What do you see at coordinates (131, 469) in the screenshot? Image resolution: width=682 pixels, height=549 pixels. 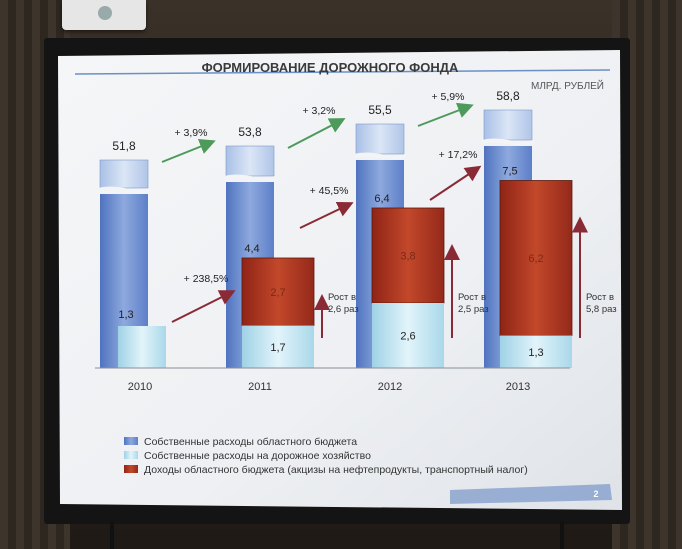 I see `legend-swatch-income` at bounding box center [131, 469].